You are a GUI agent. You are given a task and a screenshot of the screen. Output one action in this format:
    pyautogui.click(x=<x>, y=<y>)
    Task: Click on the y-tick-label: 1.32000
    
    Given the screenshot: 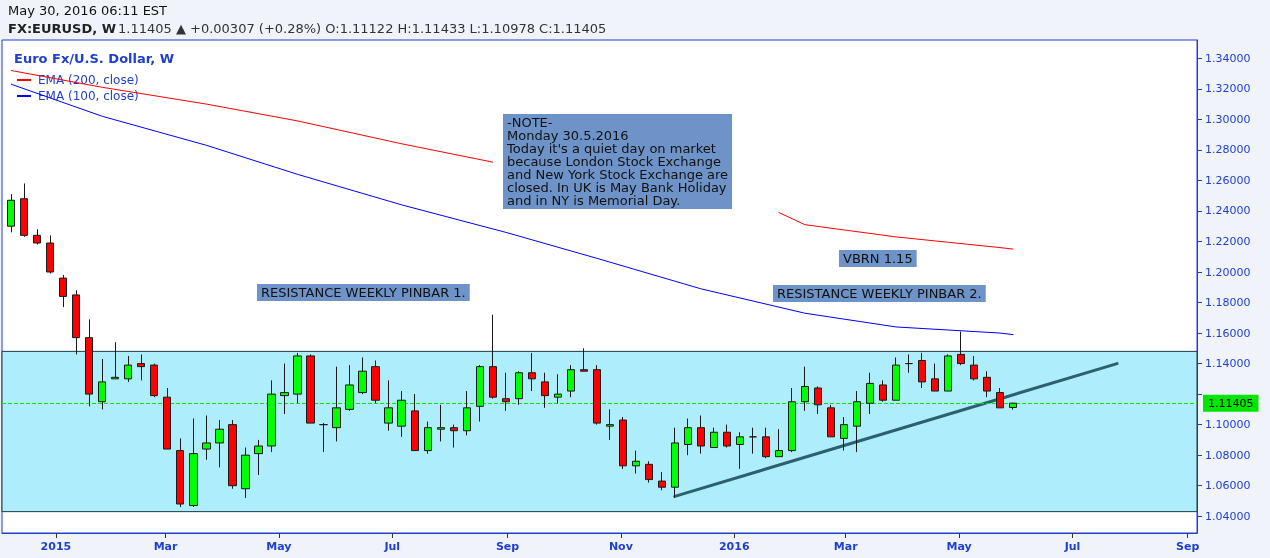 What is the action you would take?
    pyautogui.click(x=1228, y=89)
    